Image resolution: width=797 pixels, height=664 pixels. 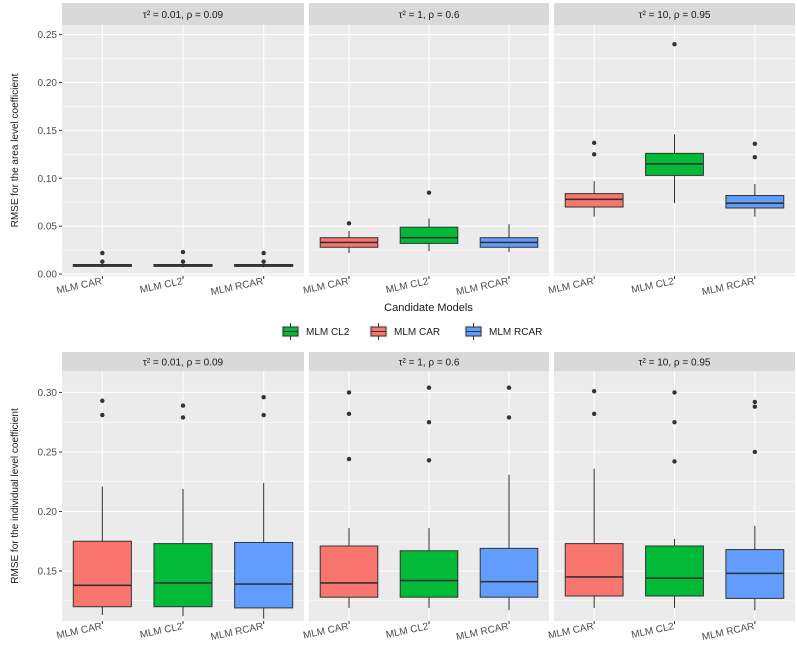 I want to click on y-axis-label: RMSE for the area level coefficient, so click(x=15, y=150).